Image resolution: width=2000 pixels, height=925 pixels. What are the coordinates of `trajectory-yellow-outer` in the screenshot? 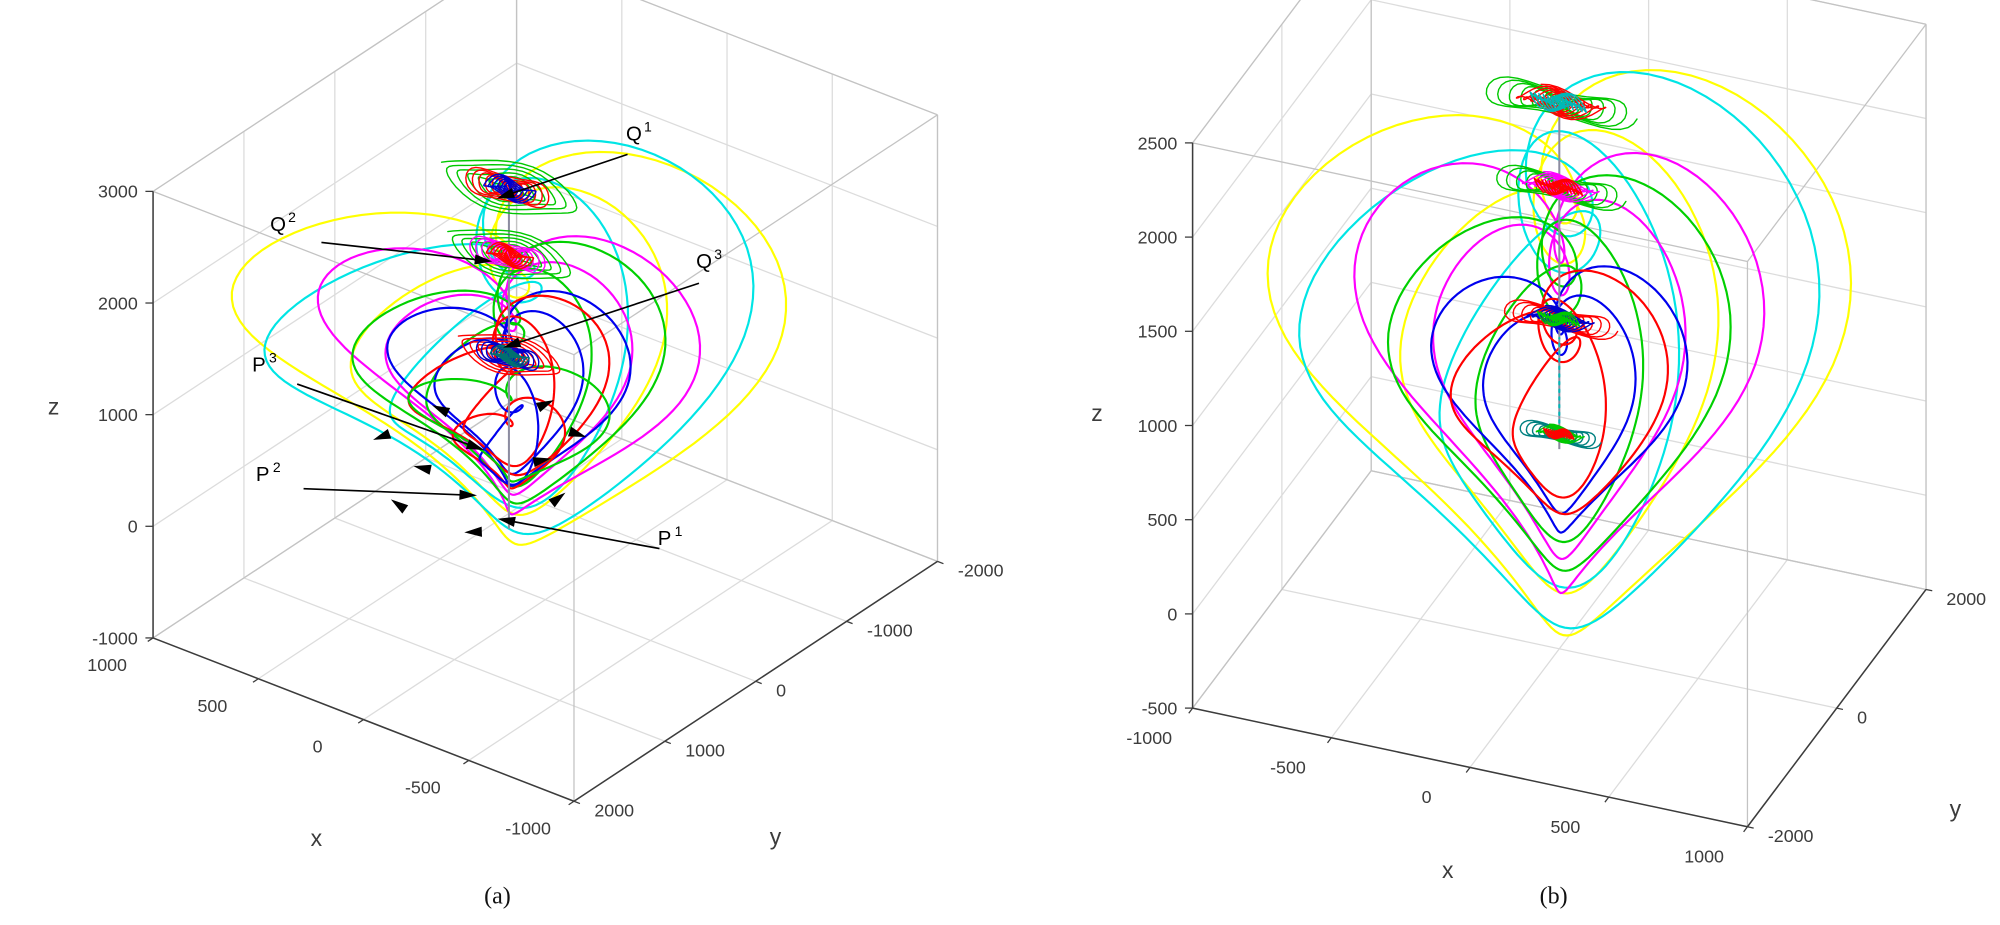 It's located at (509, 348).